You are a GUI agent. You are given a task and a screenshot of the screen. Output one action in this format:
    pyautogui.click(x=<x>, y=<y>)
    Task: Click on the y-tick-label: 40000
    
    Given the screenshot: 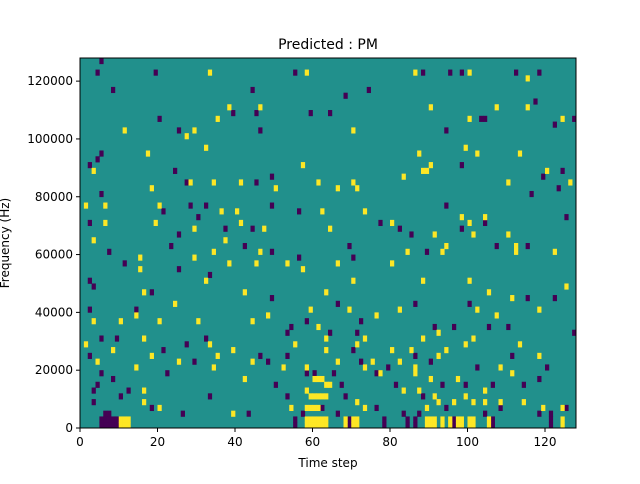 What is the action you would take?
    pyautogui.click(x=54, y=312)
    